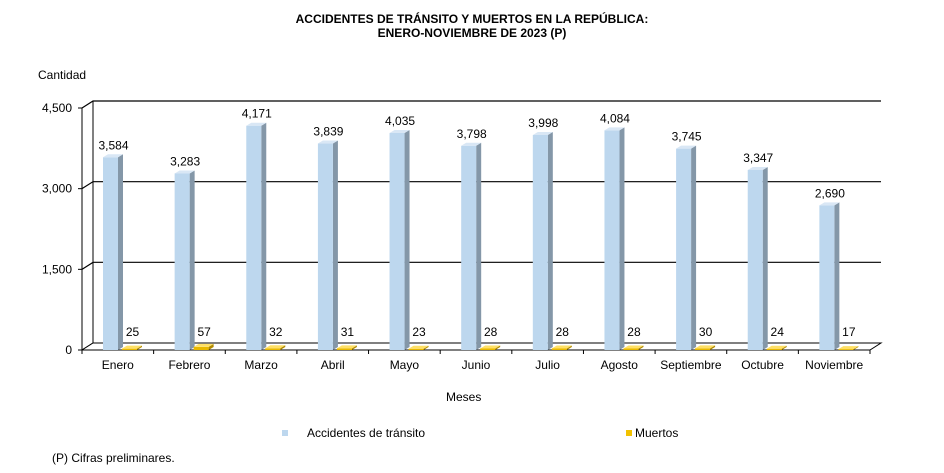  What do you see at coordinates (464, 397) in the screenshot?
I see `x-axis-label: Meses` at bounding box center [464, 397].